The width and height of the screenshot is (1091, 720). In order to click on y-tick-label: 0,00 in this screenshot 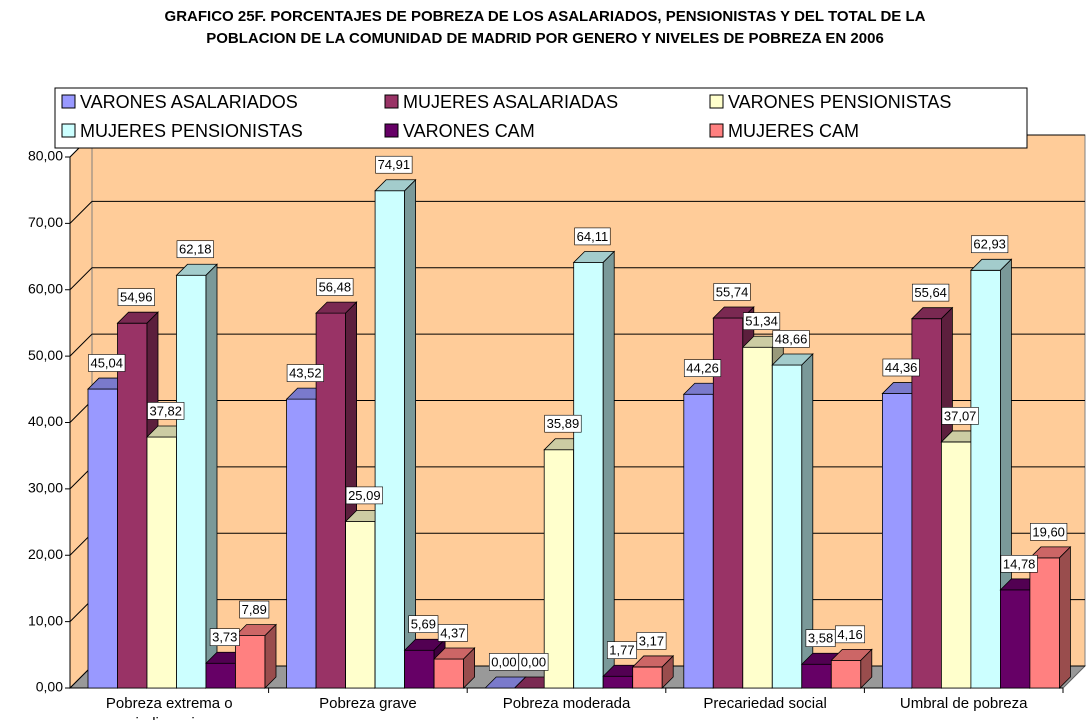, I will do `click(49, 687)`.